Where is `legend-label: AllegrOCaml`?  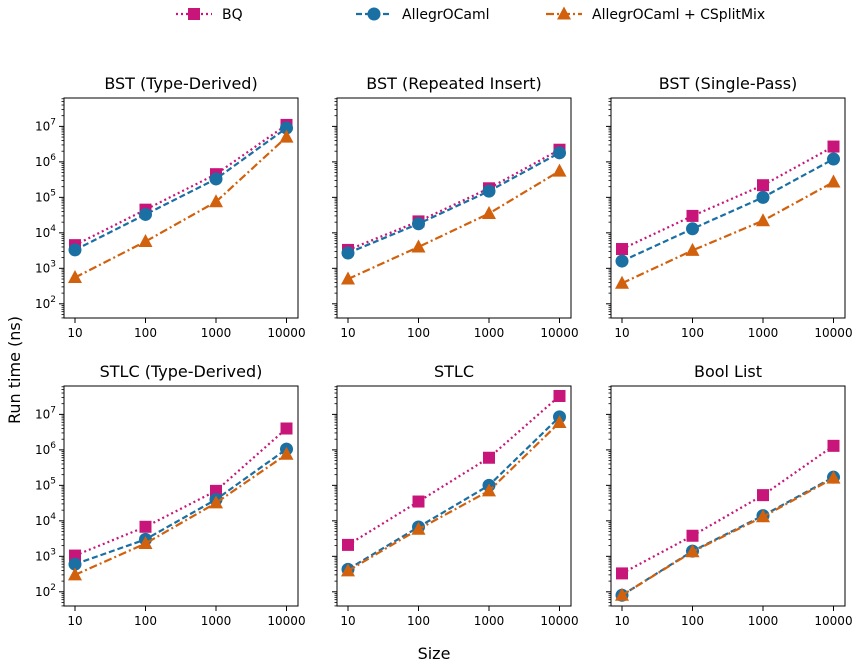 legend-label: AllegrOCaml is located at coordinates (446, 15).